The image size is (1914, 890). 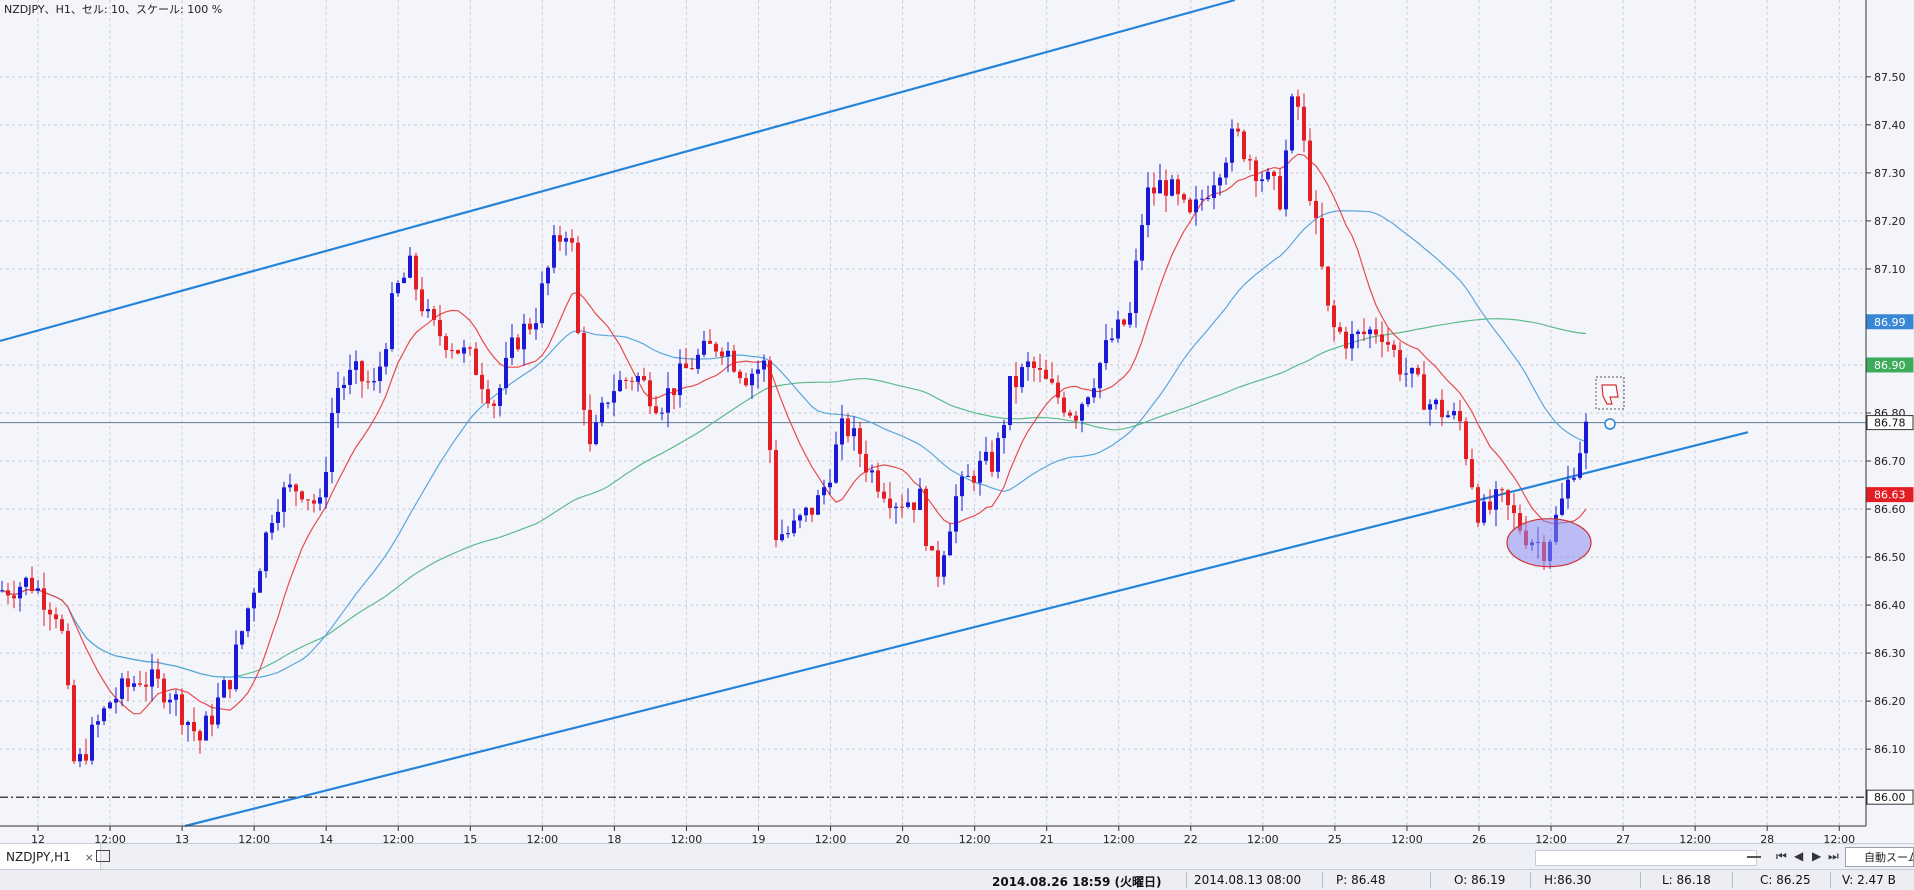 What do you see at coordinates (103, 856) in the screenshot?
I see `window-icon` at bounding box center [103, 856].